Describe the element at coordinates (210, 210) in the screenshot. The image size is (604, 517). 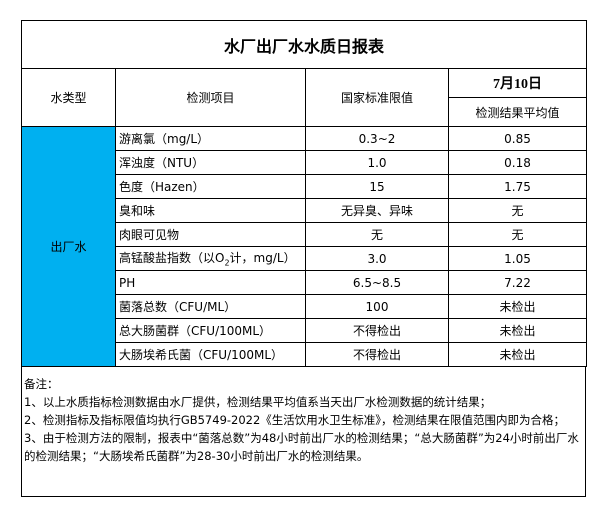
I see `item-cell: 臭和味` at that location.